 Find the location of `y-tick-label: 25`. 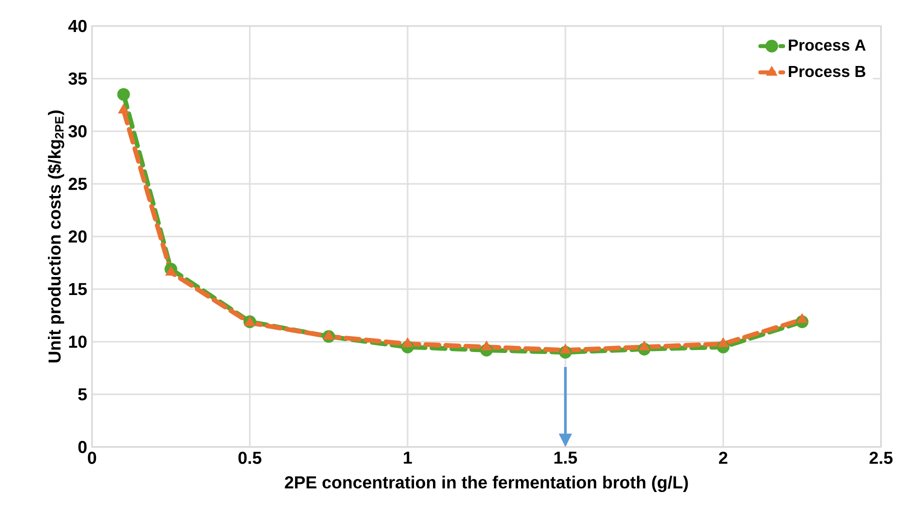

y-tick-label: 25 is located at coordinates (77, 184).